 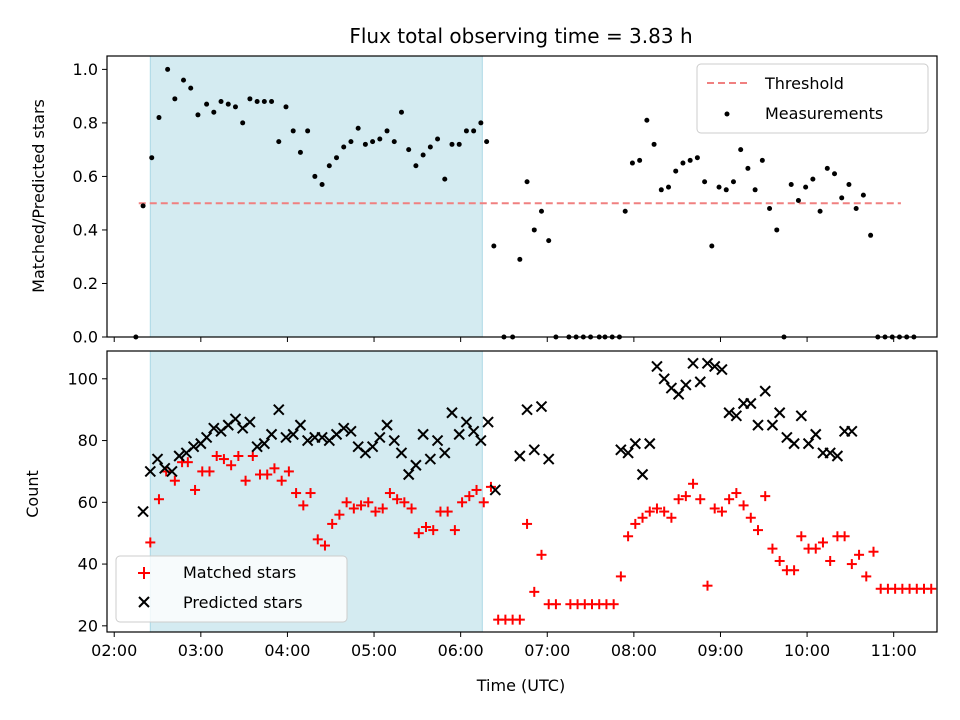 I want to click on bottom-y-tick-label: 40, so click(x=88, y=564).